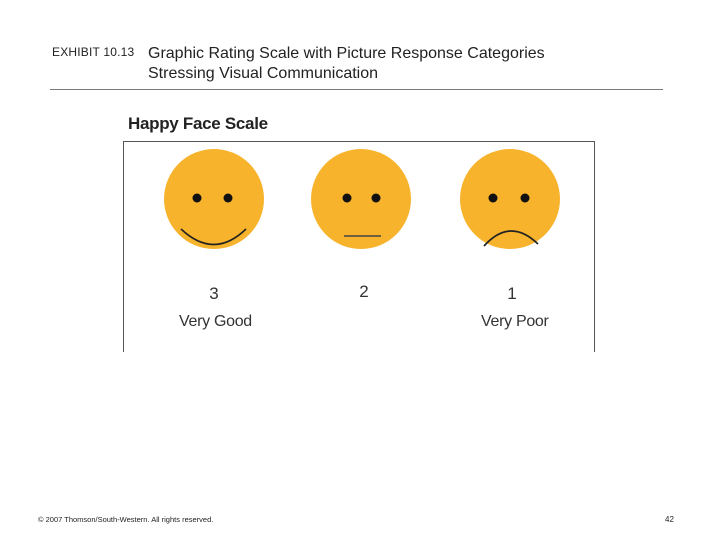  What do you see at coordinates (512, 293) in the screenshot?
I see `face-value-1: 1` at bounding box center [512, 293].